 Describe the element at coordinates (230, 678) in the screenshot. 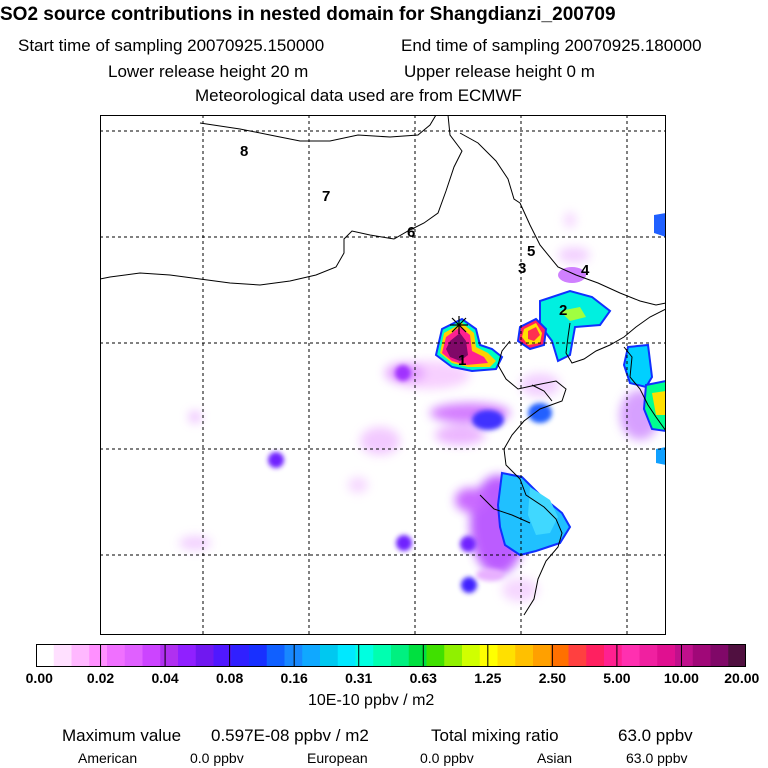

I see `colorbar-tick: 0.08` at that location.